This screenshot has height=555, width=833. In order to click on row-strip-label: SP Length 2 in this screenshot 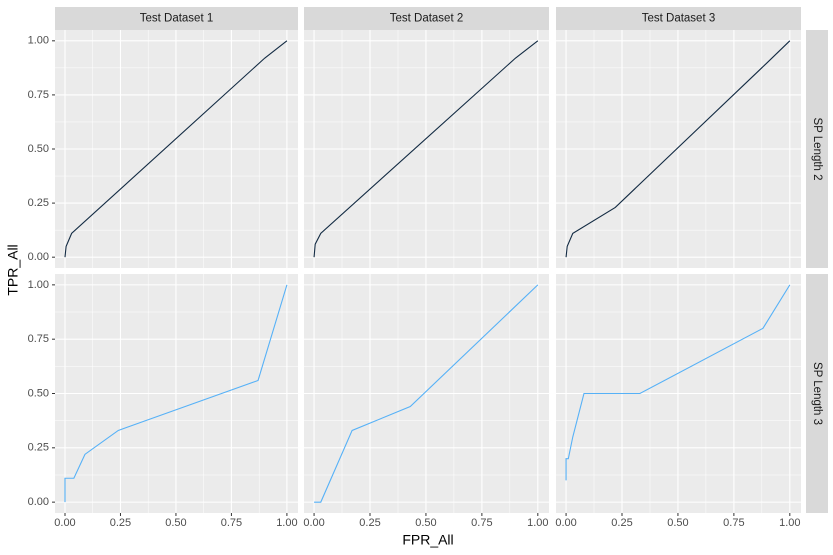, I will do `click(817, 148)`.